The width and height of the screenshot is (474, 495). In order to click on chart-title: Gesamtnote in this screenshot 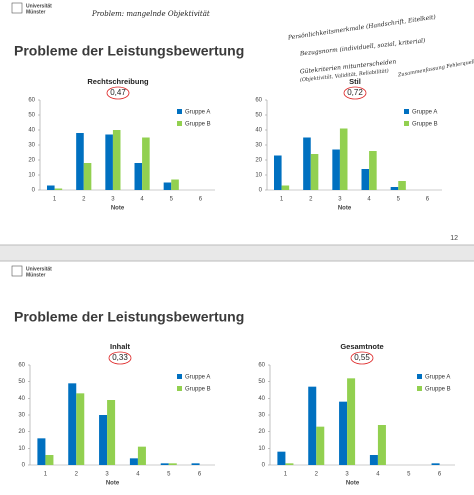, I will do `click(361, 346)`.